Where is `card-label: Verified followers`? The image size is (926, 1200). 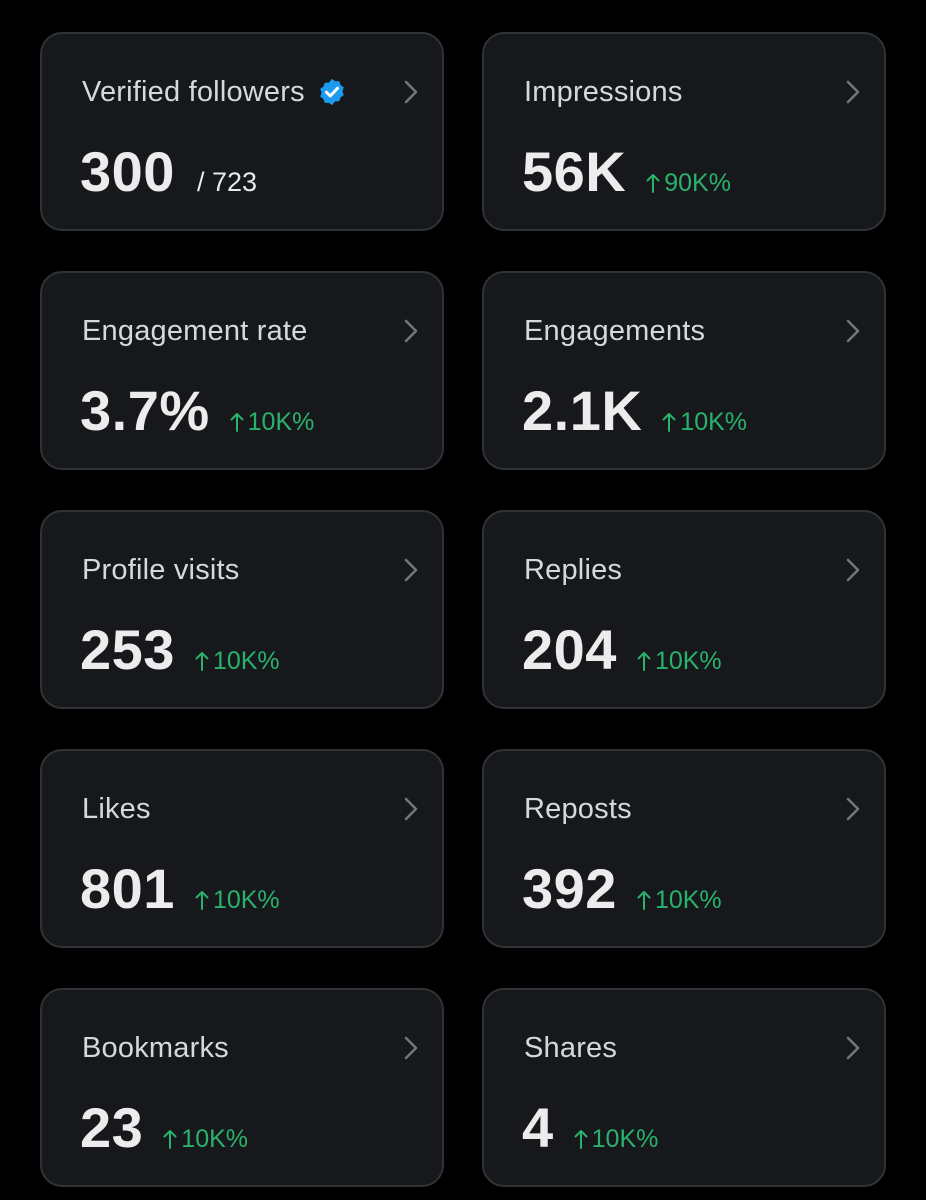
card-label: Verified followers is located at coordinates (193, 92).